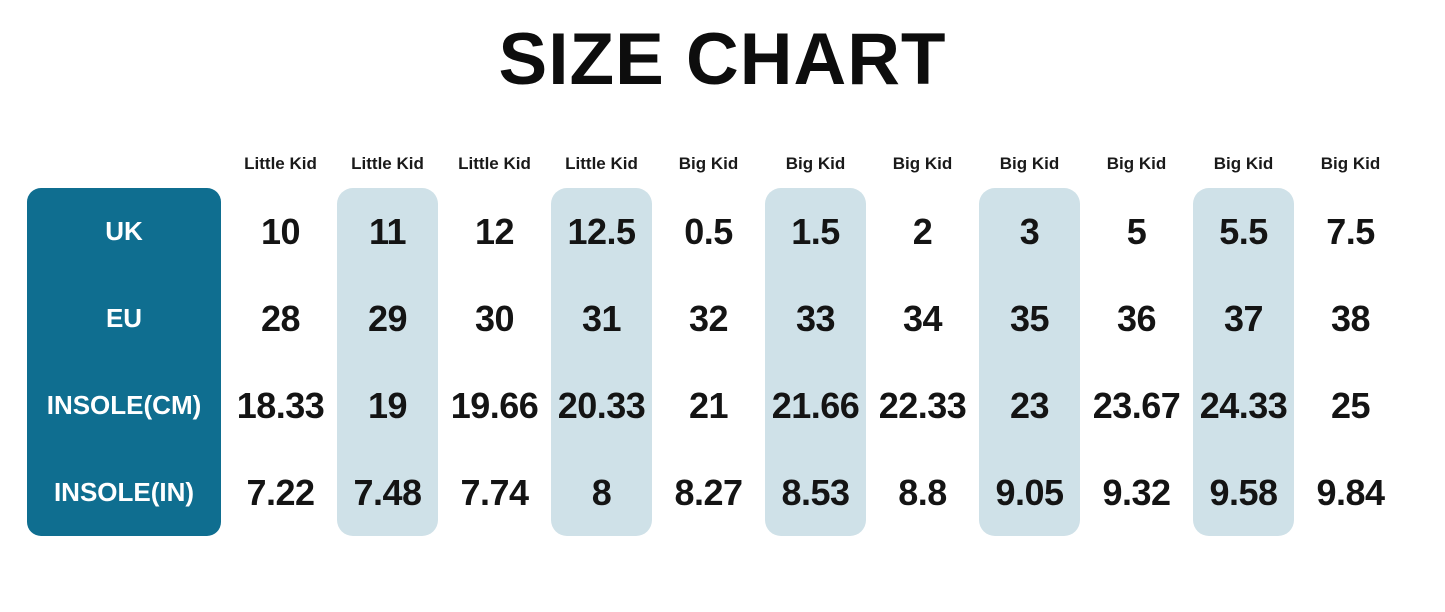 This screenshot has width=1445, height=612. What do you see at coordinates (494, 362) in the screenshot?
I see `column-body: 12 30 19.66 7.74` at bounding box center [494, 362].